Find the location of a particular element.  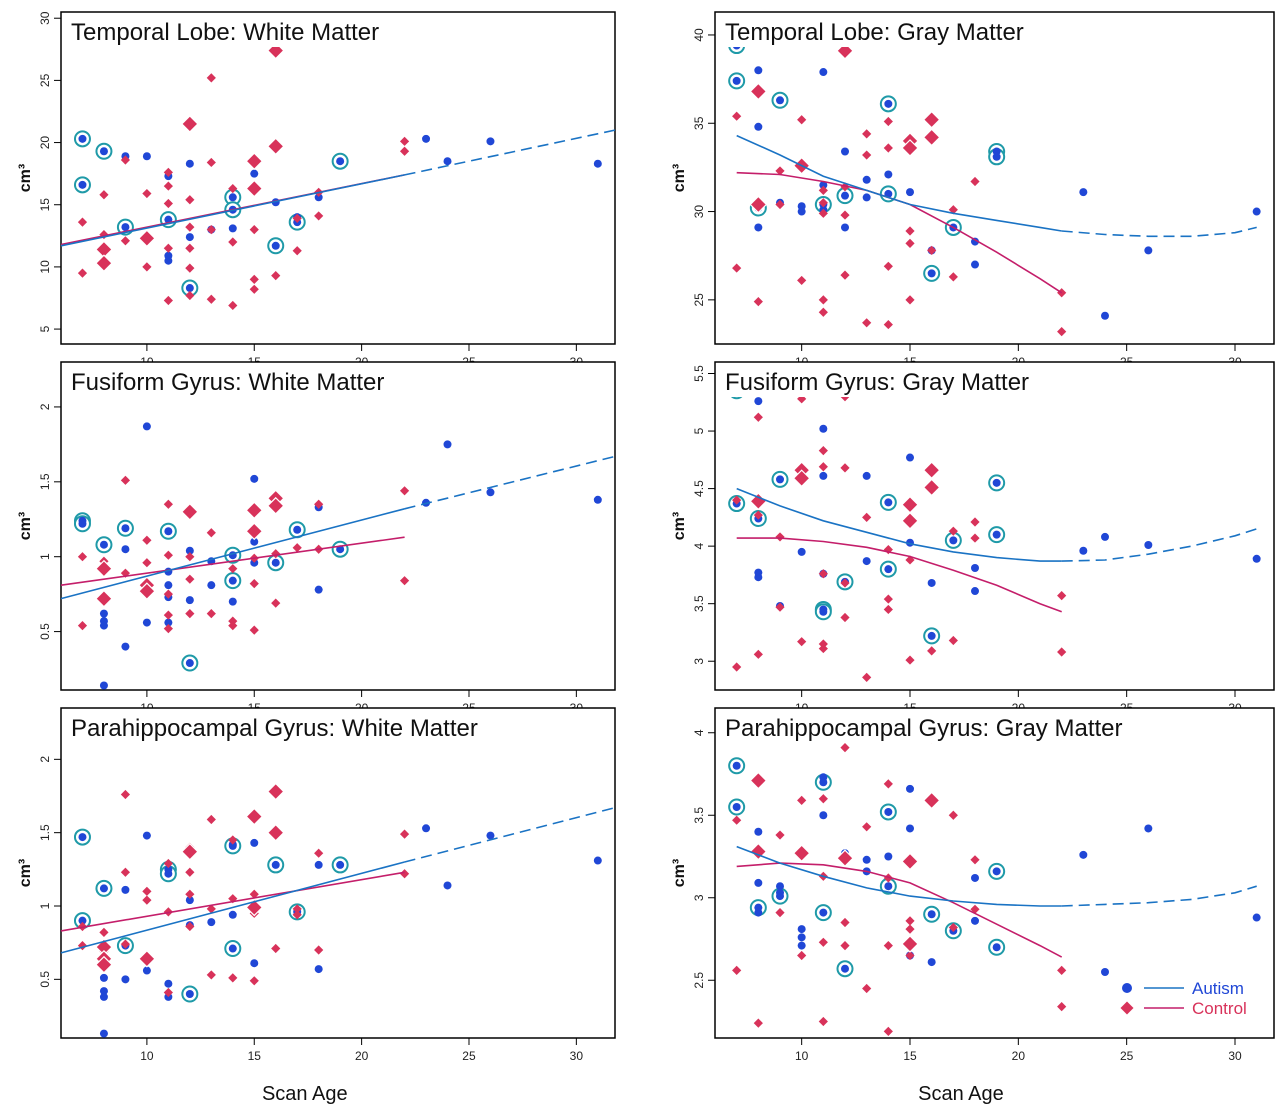

panel-title: Fusiform Gyrus: Gray Matter is located at coordinates (877, 382).